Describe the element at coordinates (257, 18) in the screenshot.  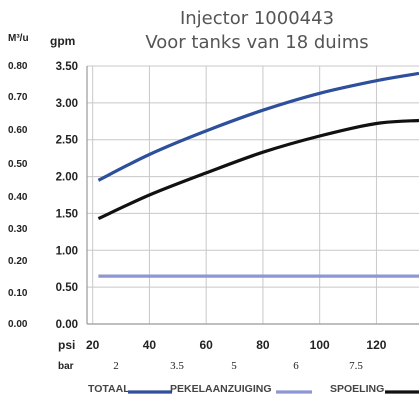
I see `chart-title: Injector 1000443` at that location.